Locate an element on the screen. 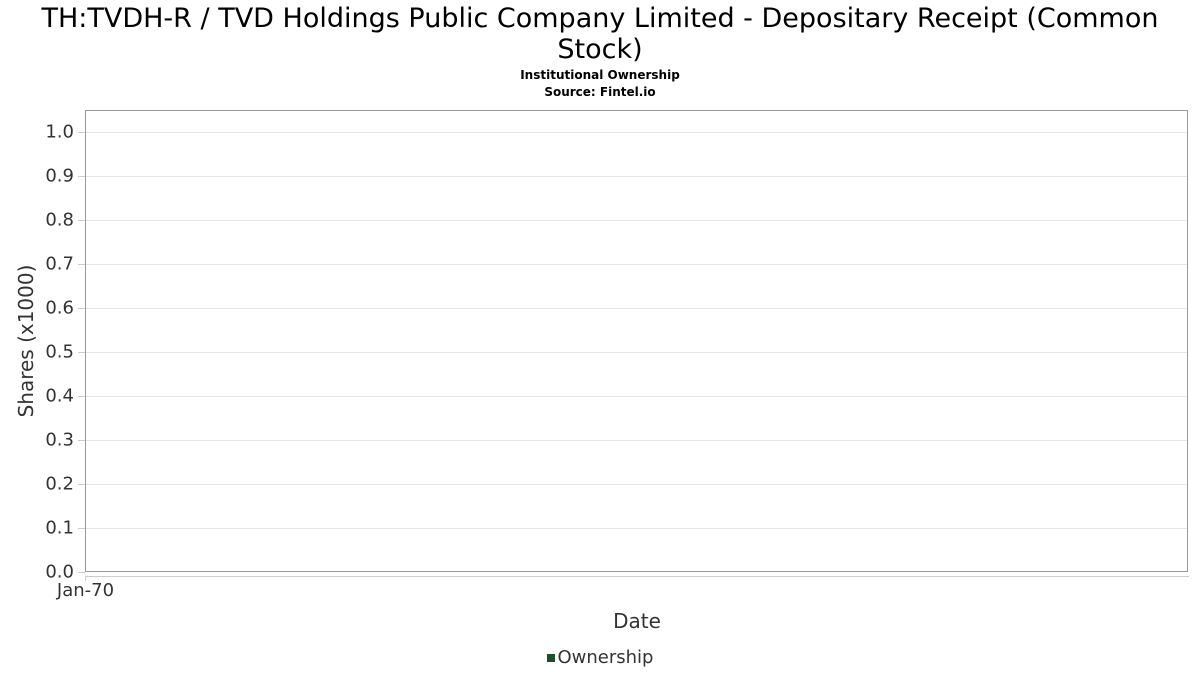 The width and height of the screenshot is (1200, 675). x-tick-mark is located at coordinates (85, 578).